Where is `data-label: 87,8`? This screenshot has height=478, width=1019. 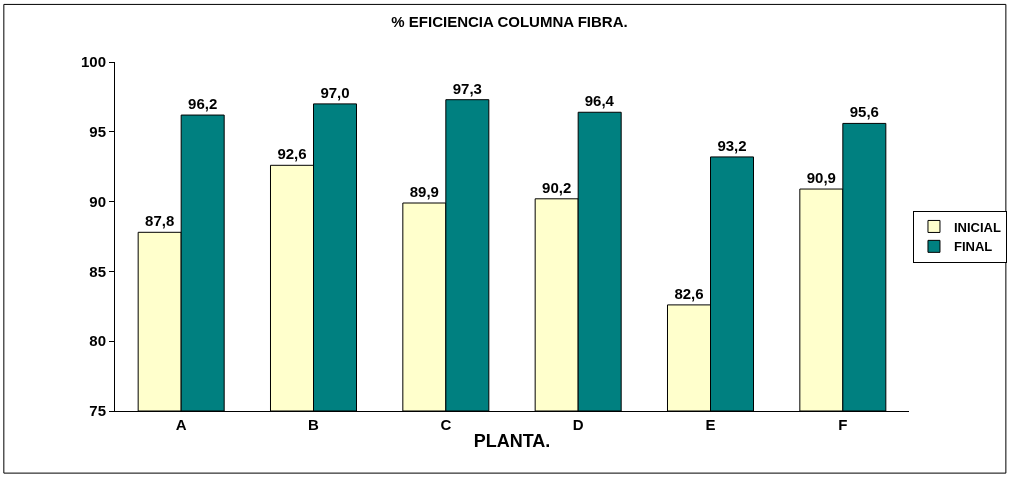
data-label: 87,8 is located at coordinates (160, 221).